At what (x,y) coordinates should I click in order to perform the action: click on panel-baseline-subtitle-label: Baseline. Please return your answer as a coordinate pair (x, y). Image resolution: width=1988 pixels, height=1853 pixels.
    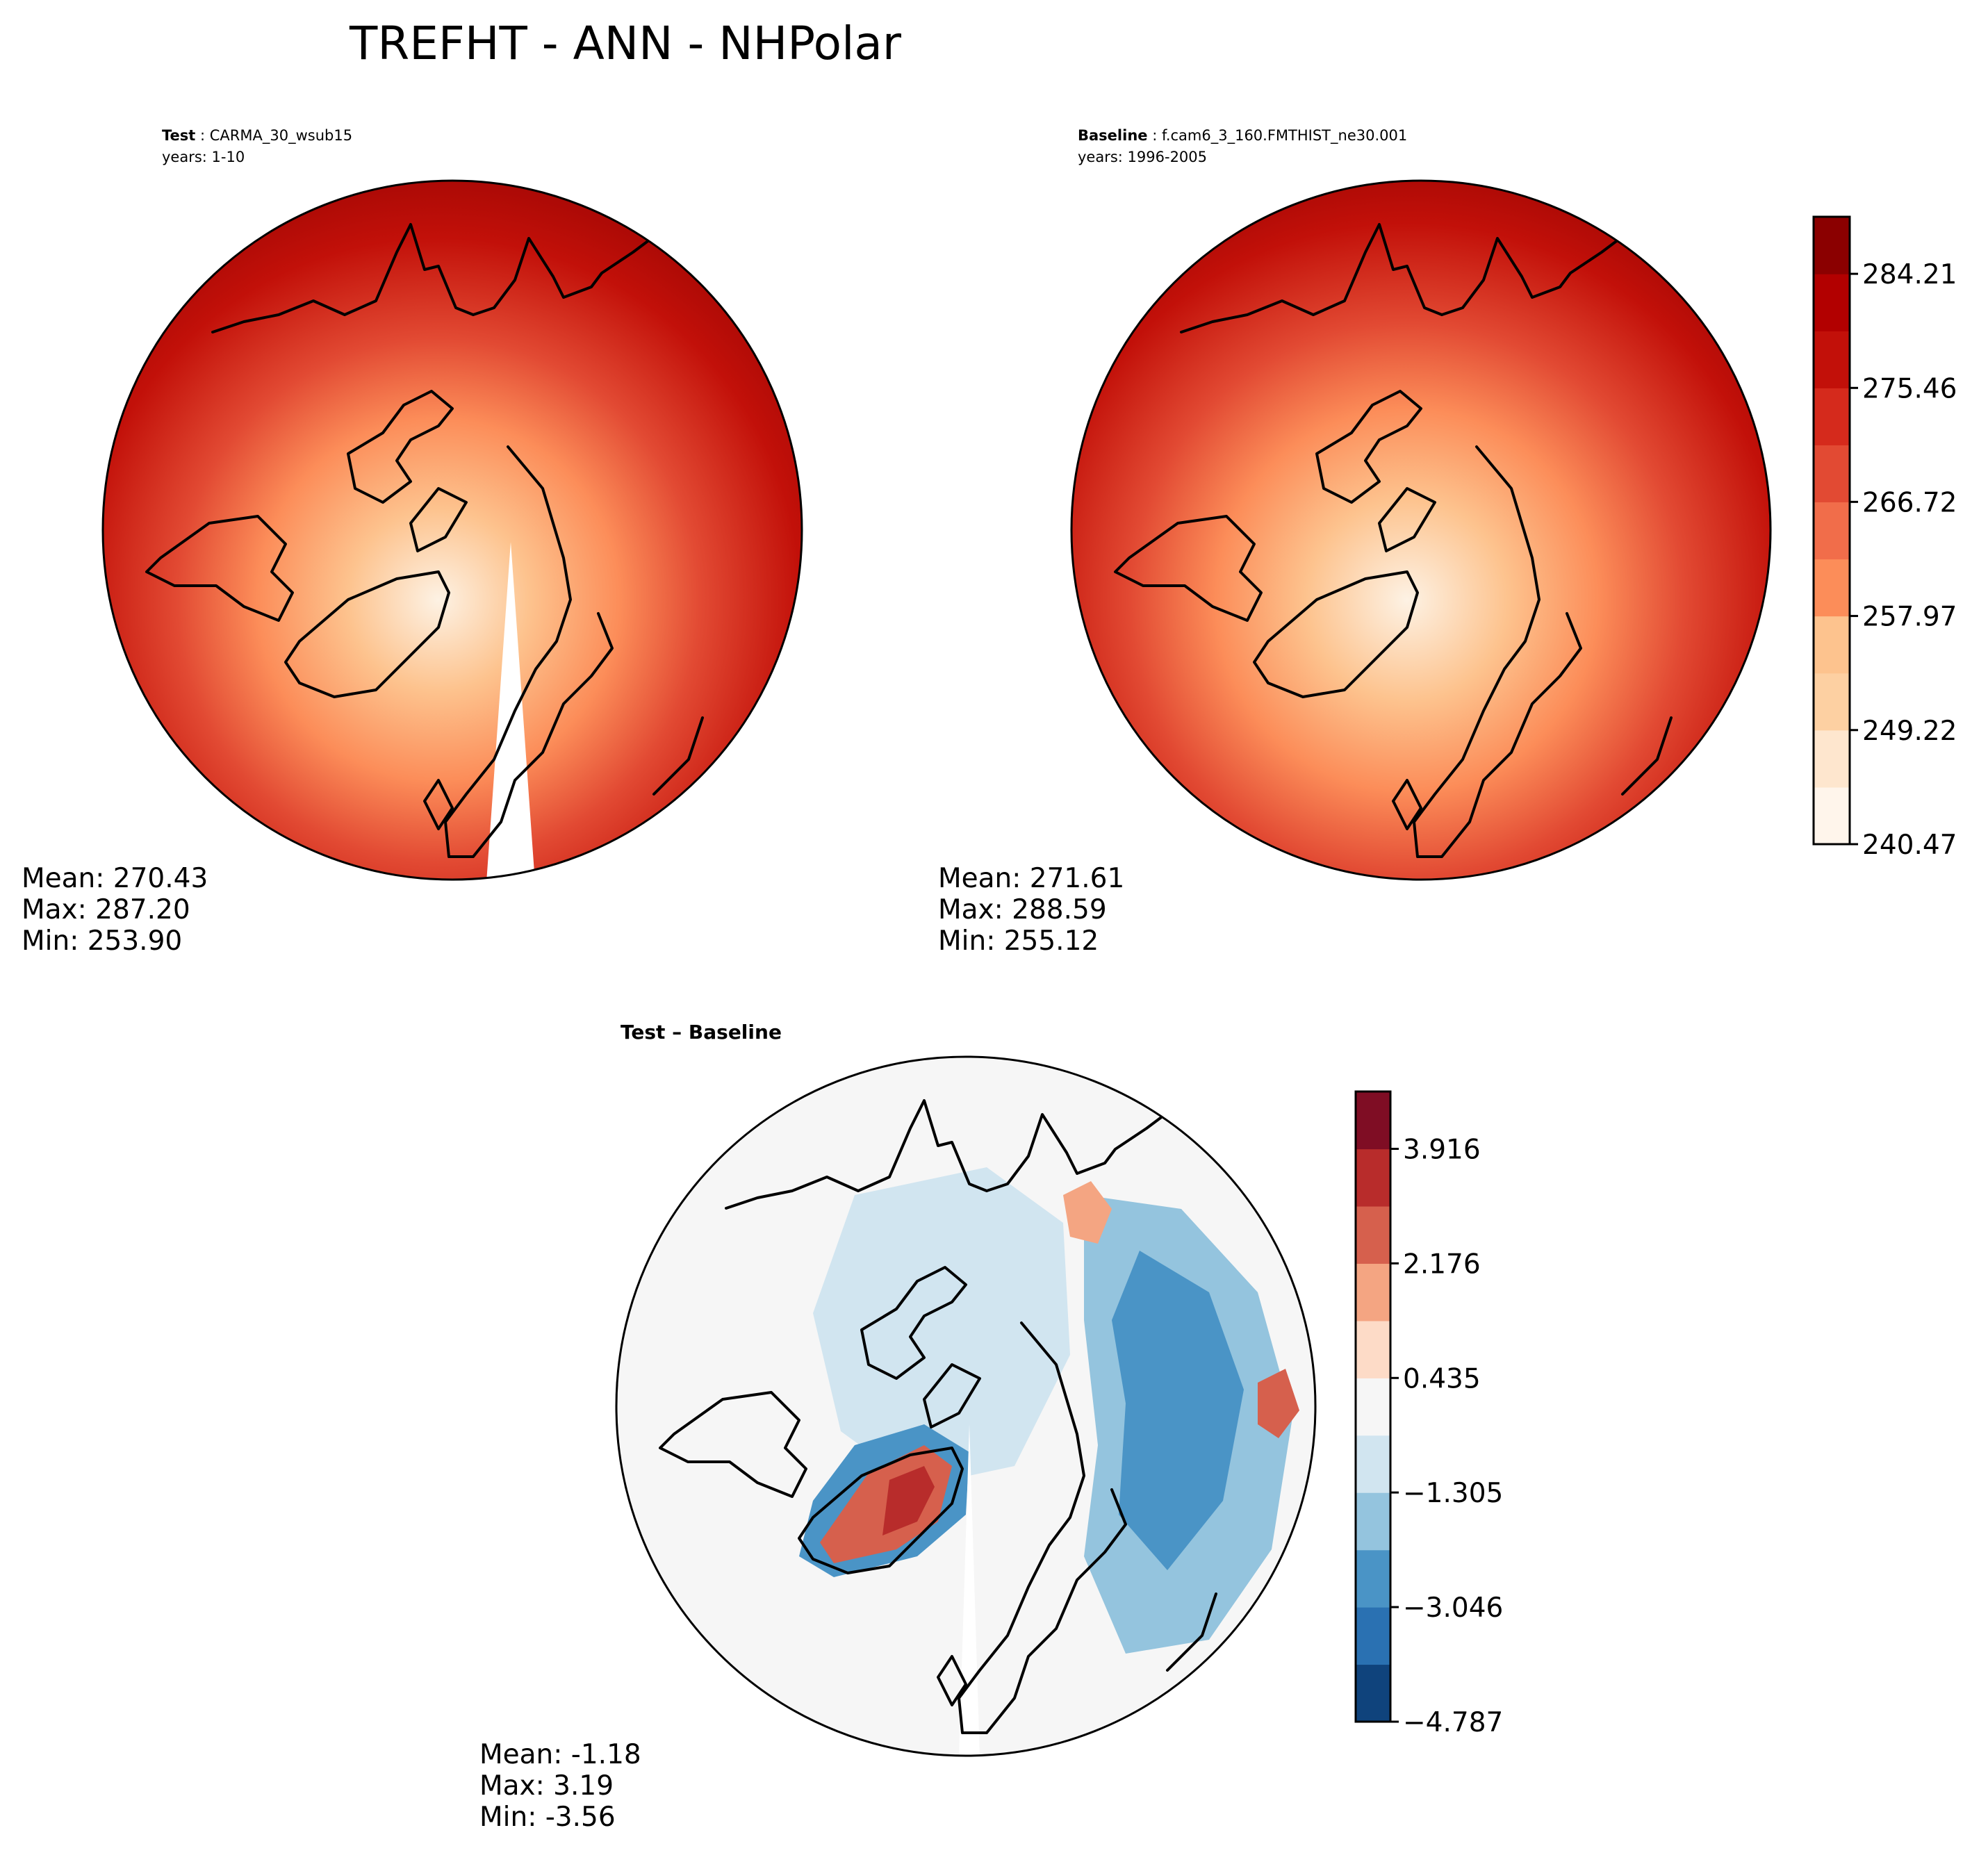
    Looking at the image, I should click on (1113, 135).